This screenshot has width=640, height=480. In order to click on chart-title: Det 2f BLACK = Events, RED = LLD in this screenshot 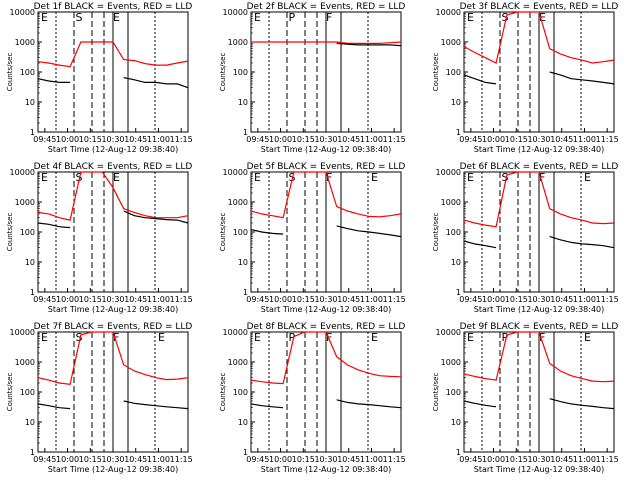, I will do `click(326, 7)`.